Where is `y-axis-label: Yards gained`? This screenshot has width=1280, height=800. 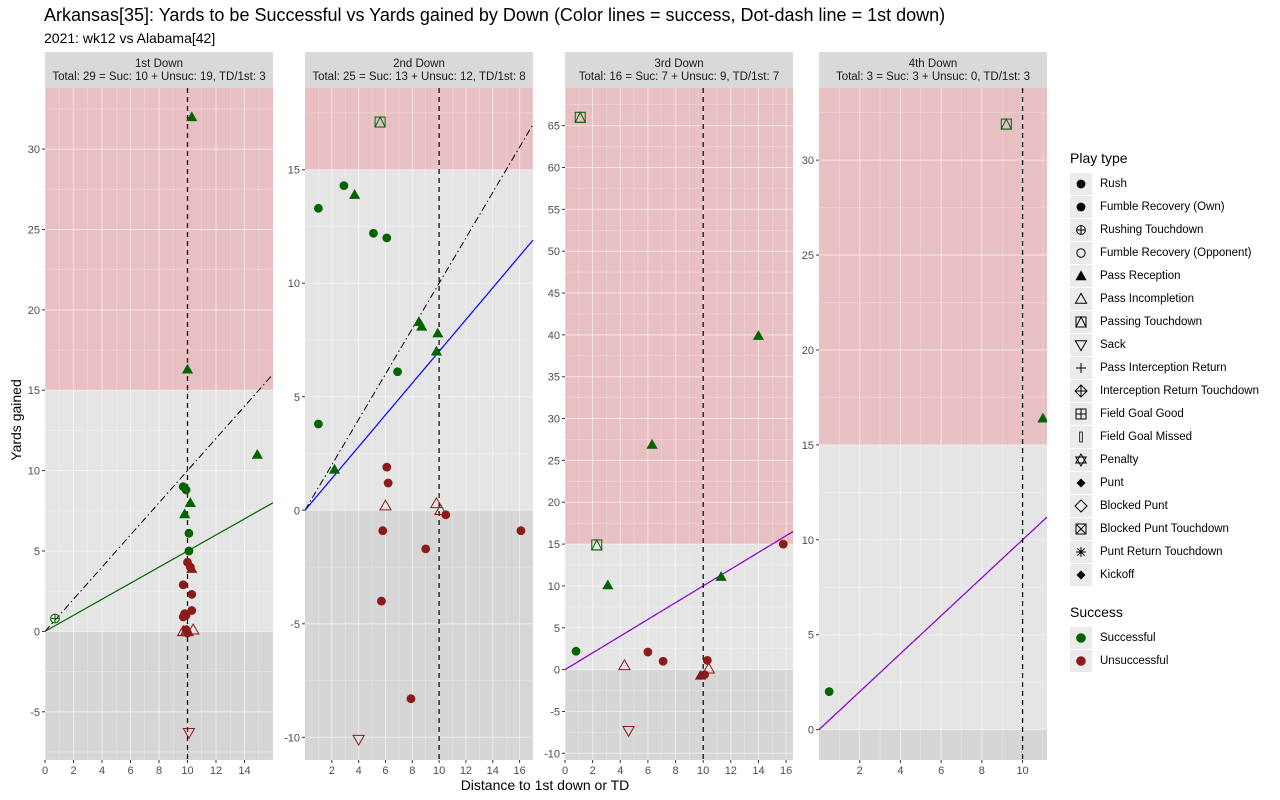 y-axis-label: Yards gained is located at coordinates (16, 420).